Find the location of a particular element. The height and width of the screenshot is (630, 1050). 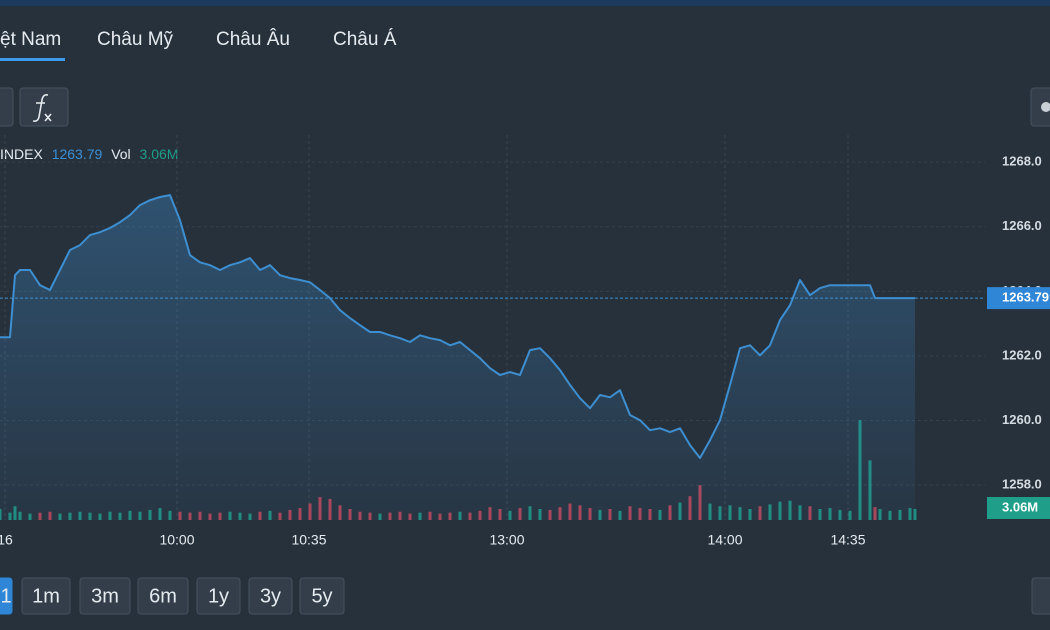

volume-tag is located at coordinates (1018, 508).